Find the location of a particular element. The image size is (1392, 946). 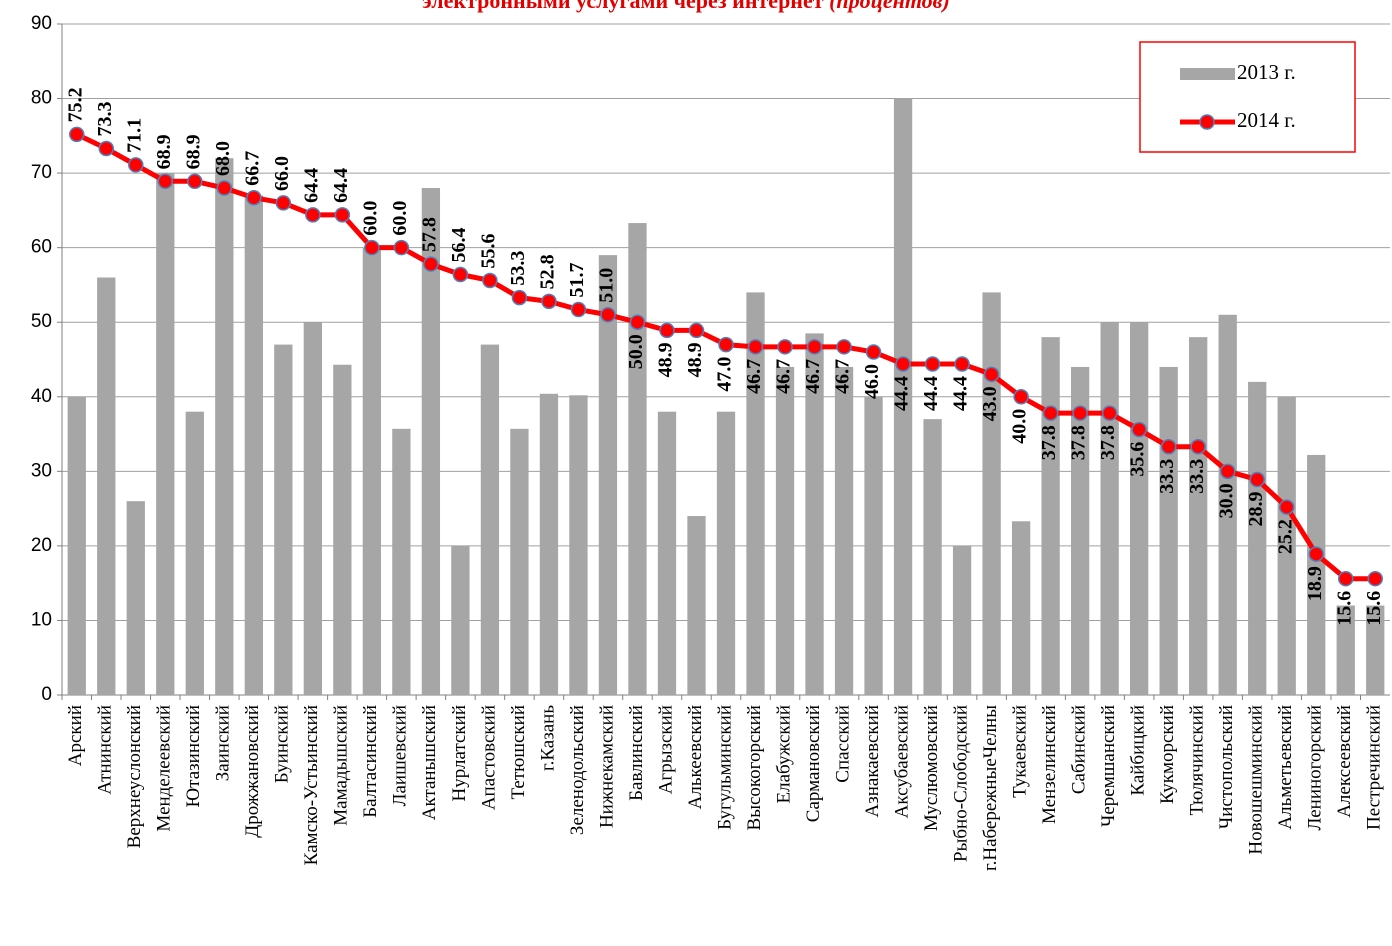

x-tick-label: Аксубаевский is located at coordinates (901, 761).